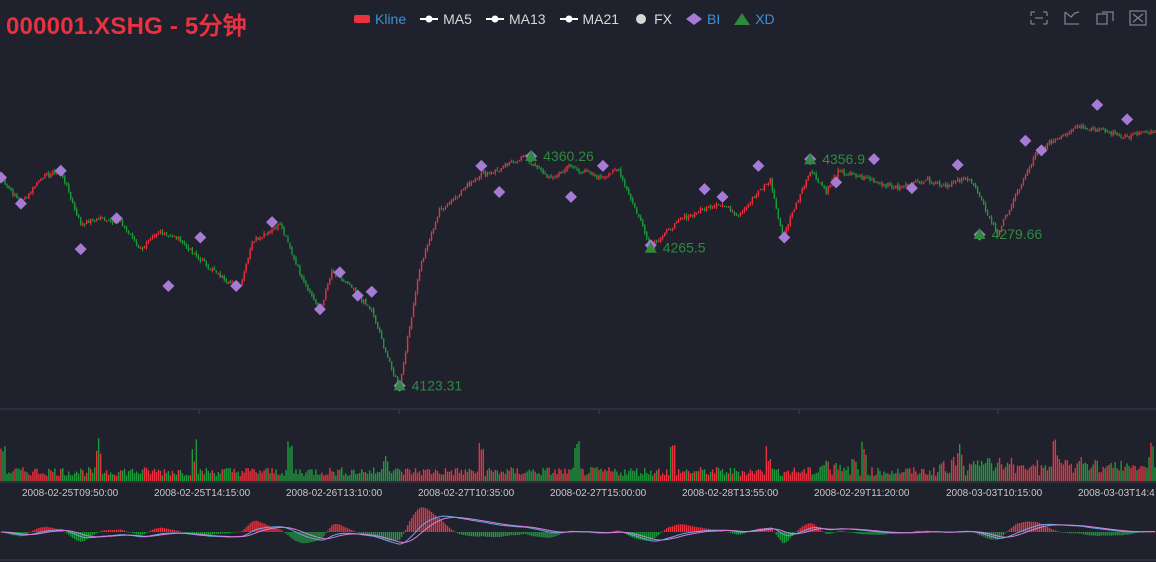  What do you see at coordinates (1072, 18) in the screenshot?
I see `zoom-reset-icon` at bounding box center [1072, 18].